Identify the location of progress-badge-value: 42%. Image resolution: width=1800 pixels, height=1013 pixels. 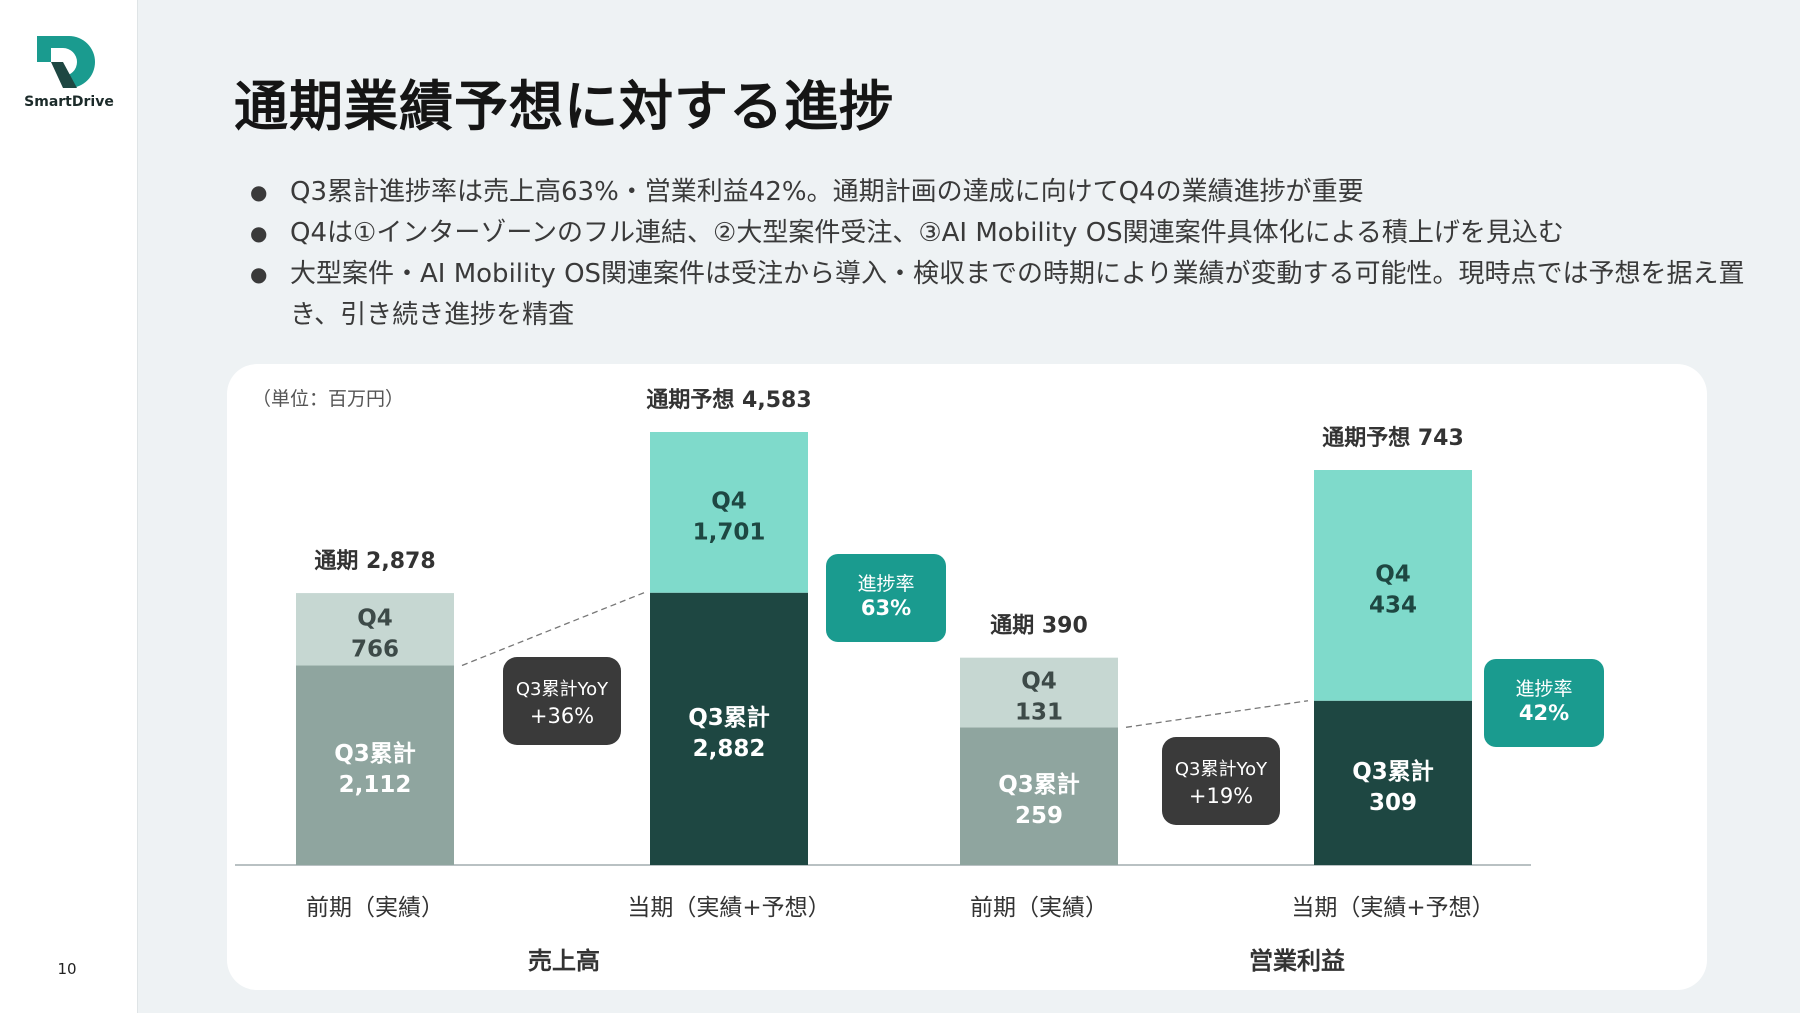
(1544, 713).